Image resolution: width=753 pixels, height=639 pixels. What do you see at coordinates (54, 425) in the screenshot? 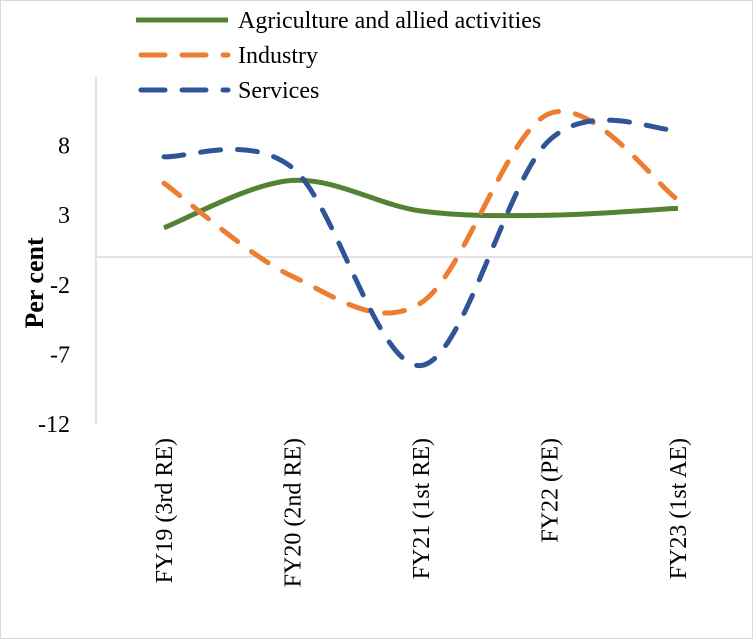
I see `y-tick-label: -12` at bounding box center [54, 425].